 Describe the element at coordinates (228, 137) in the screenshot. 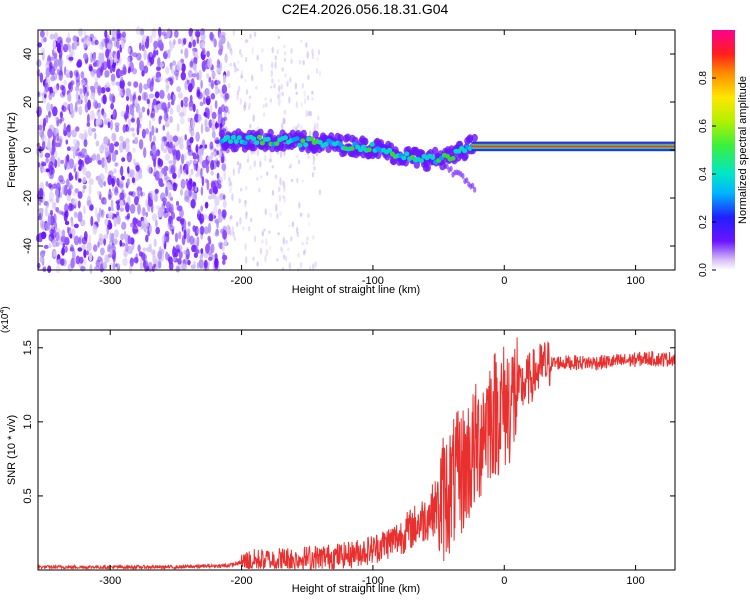

I see `trace-core` at that location.